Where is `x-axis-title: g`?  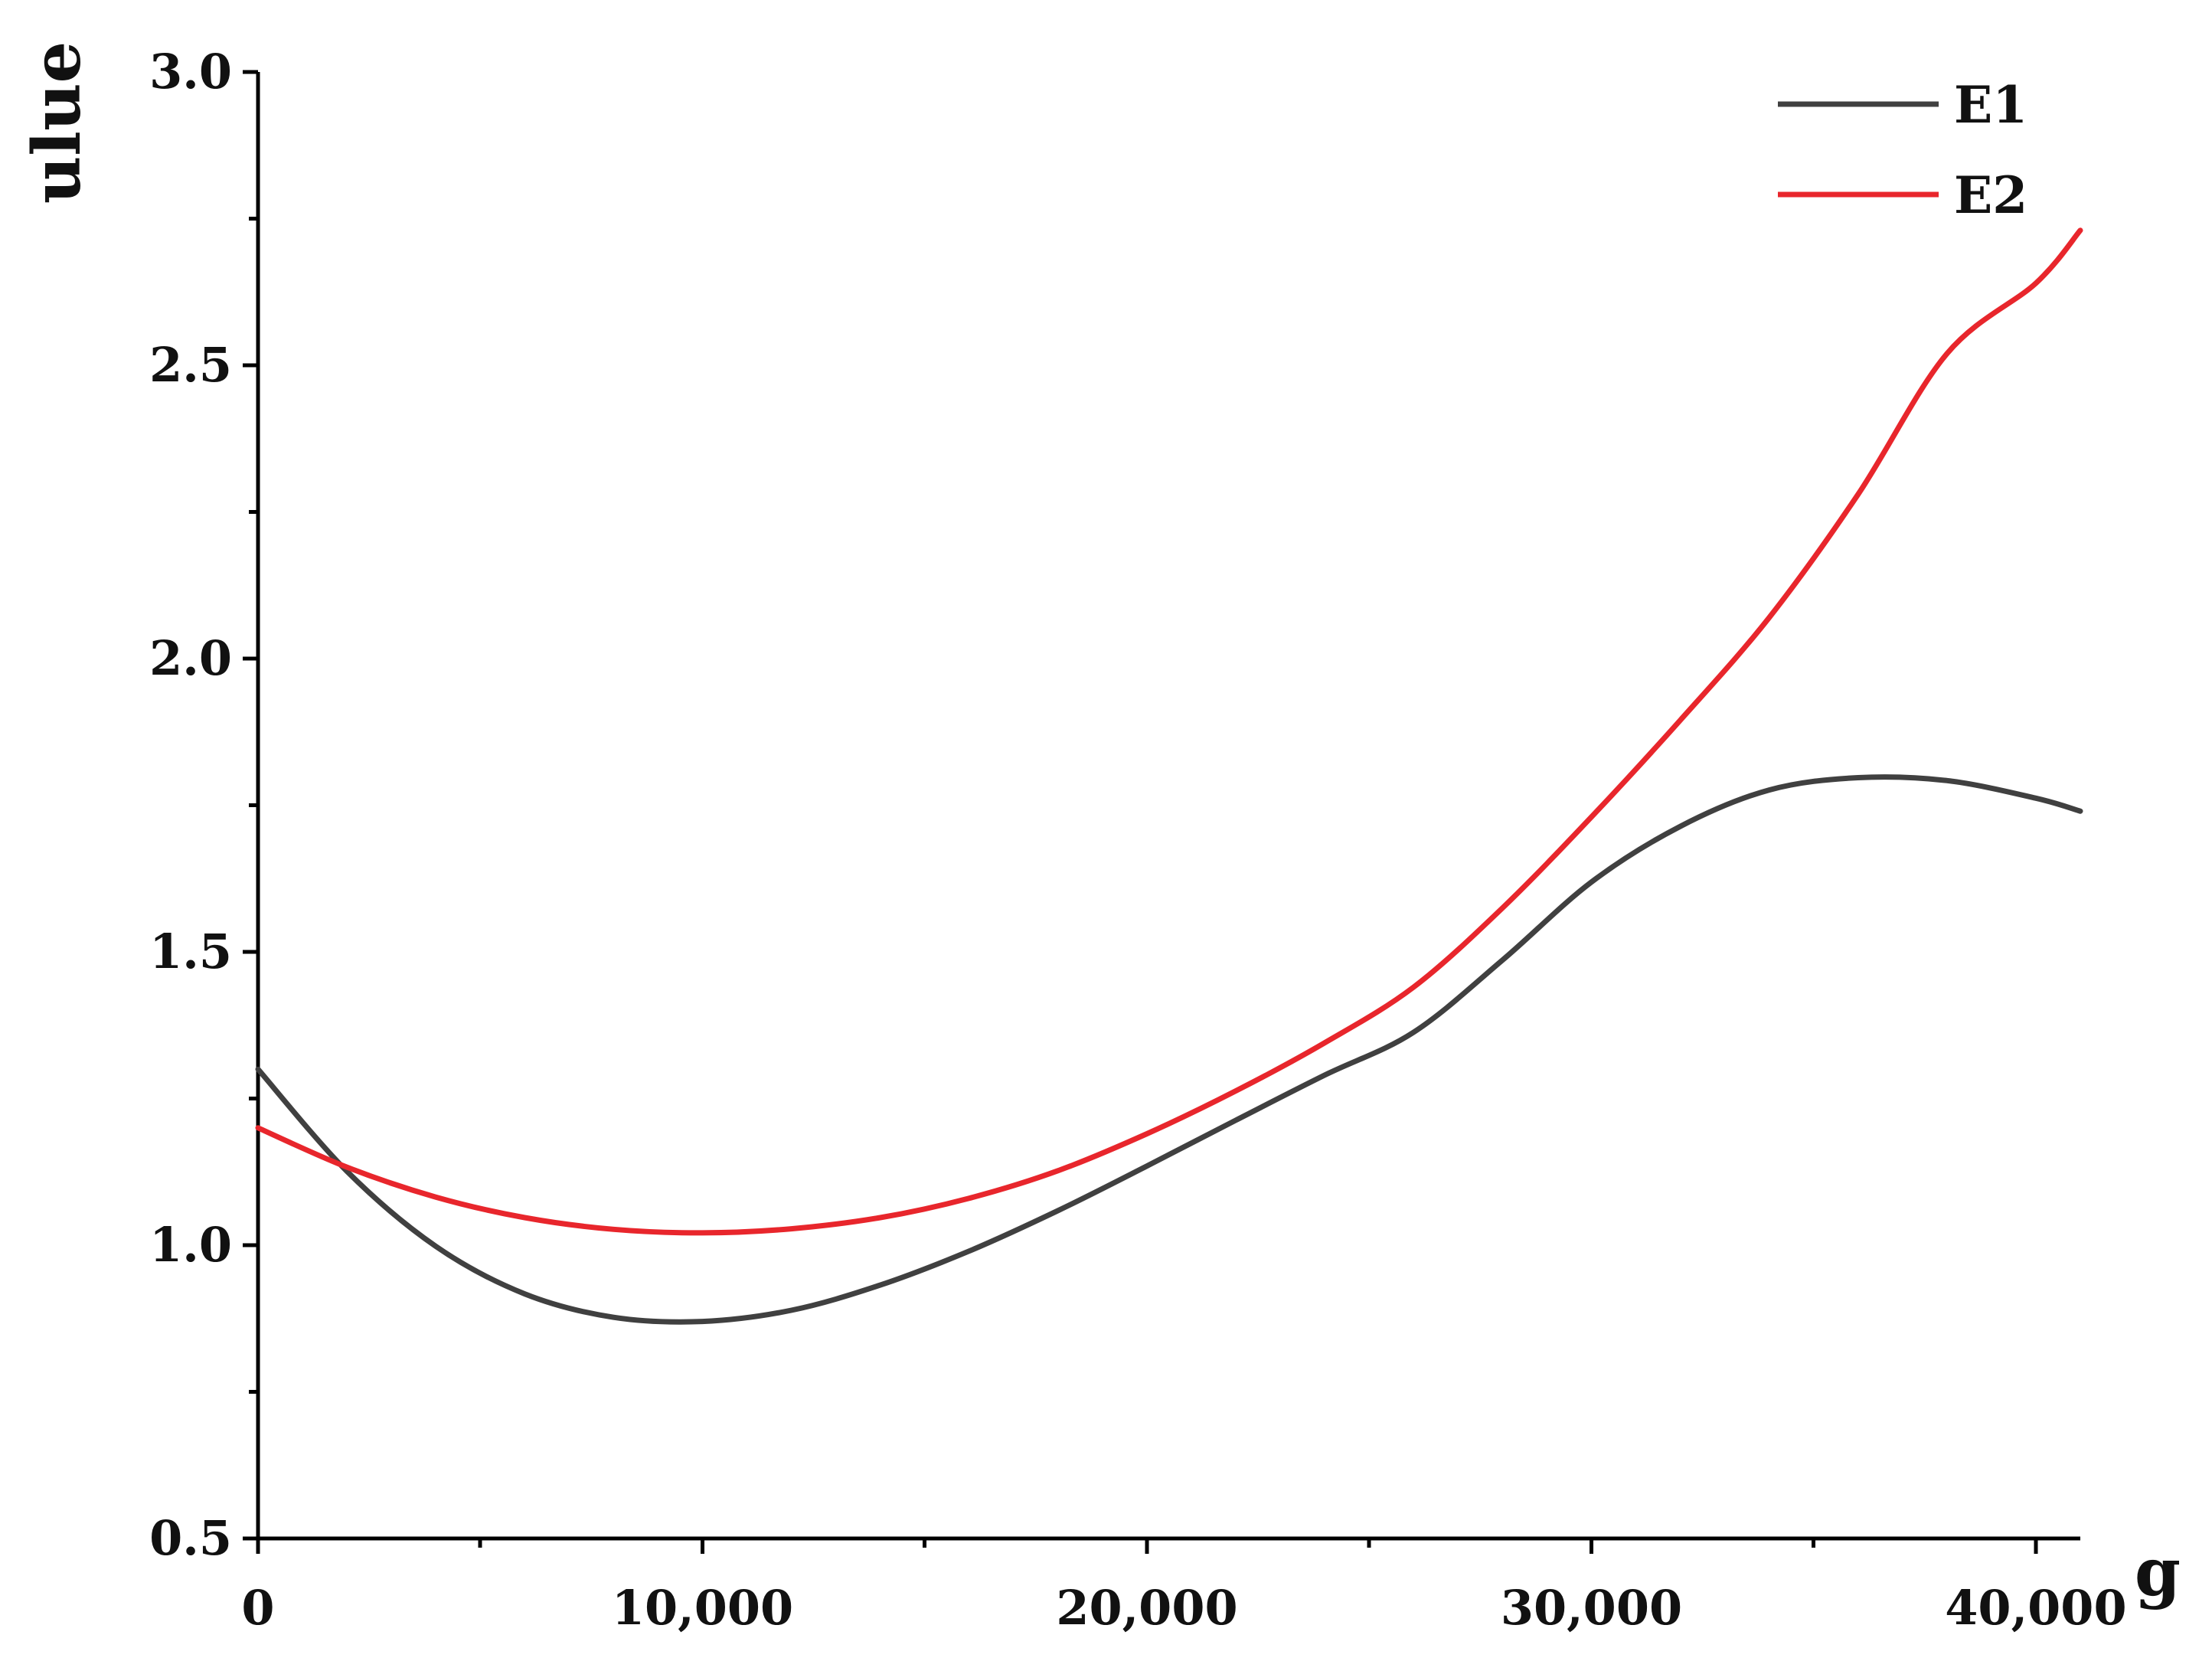 x-axis-title: g is located at coordinates (2158, 1572).